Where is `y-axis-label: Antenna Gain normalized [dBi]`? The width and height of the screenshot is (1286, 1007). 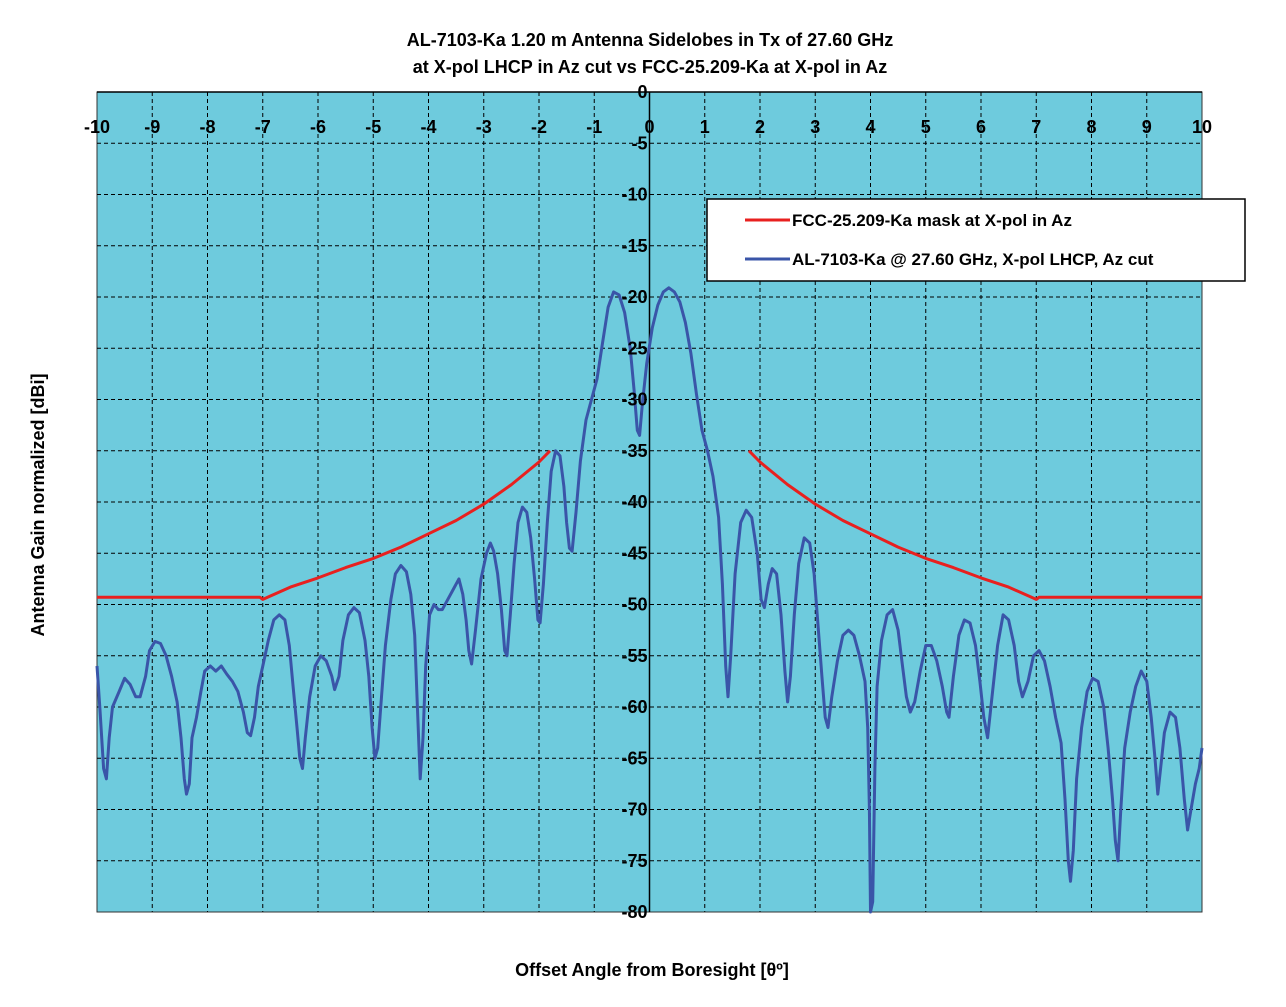
y-axis-label: Antenna Gain normalized [dBi] is located at coordinates (38, 504).